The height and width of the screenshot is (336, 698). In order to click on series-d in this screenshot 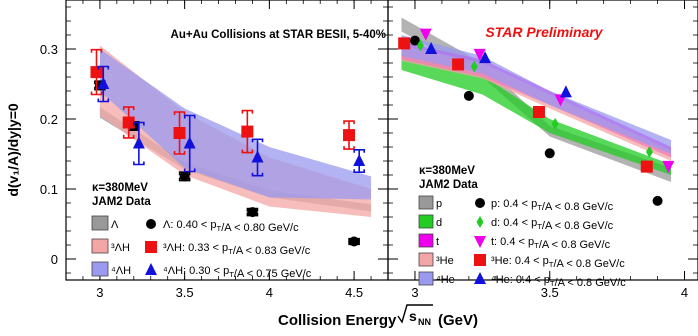, I will do `click(534, 98)`.